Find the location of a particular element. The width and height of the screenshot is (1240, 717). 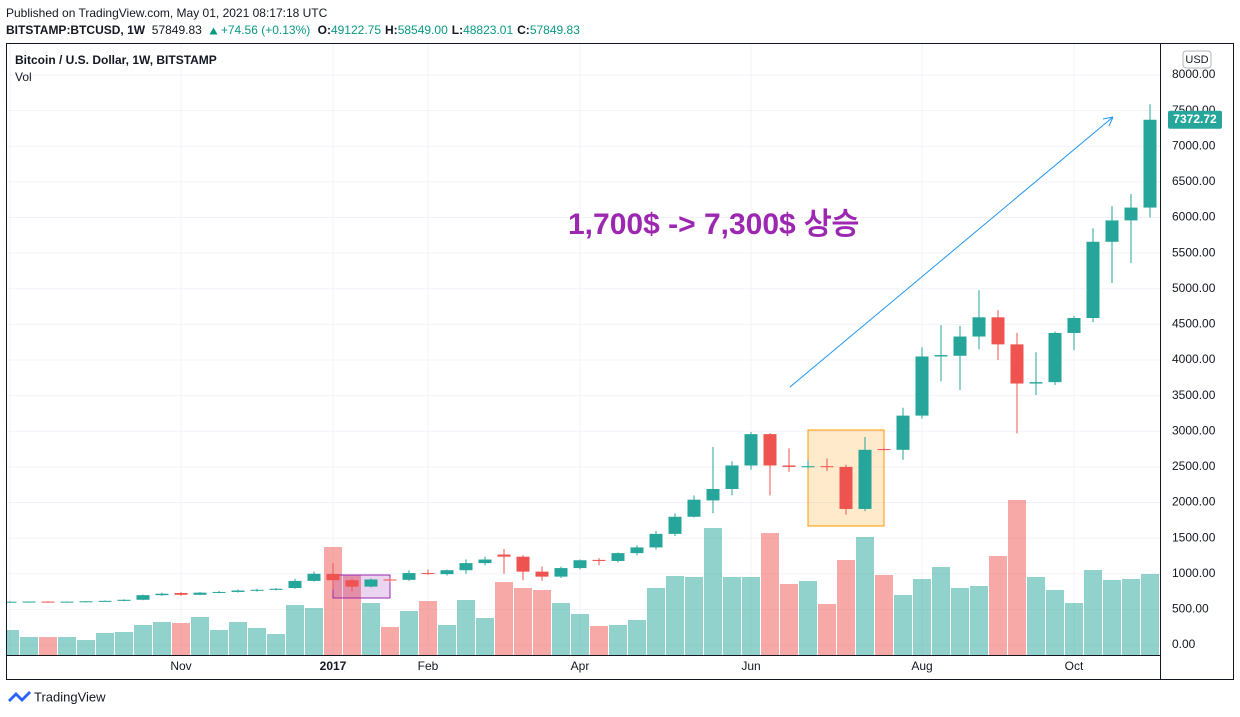

y-tick-label: 3000.00 is located at coordinates (1194, 430).